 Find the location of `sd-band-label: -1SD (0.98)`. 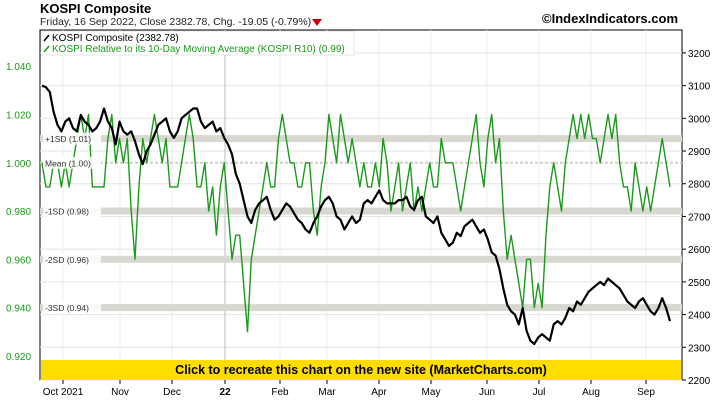

sd-band-label: -1SD (0.98) is located at coordinates (67, 212).